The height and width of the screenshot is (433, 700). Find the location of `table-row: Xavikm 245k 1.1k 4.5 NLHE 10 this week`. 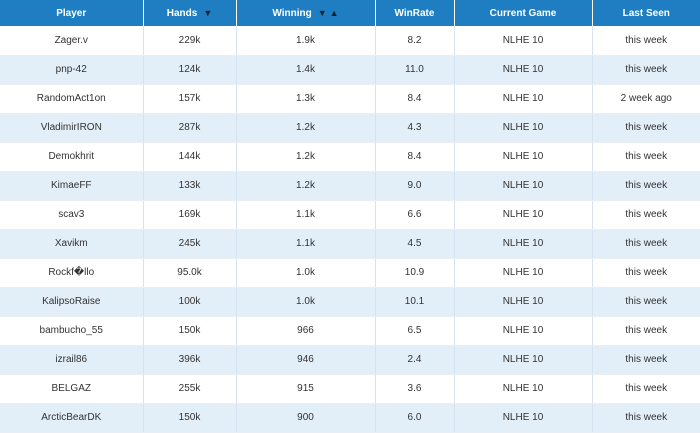

table-row: Xavikm 245k 1.1k 4.5 NLHE 10 this week is located at coordinates (350, 244).